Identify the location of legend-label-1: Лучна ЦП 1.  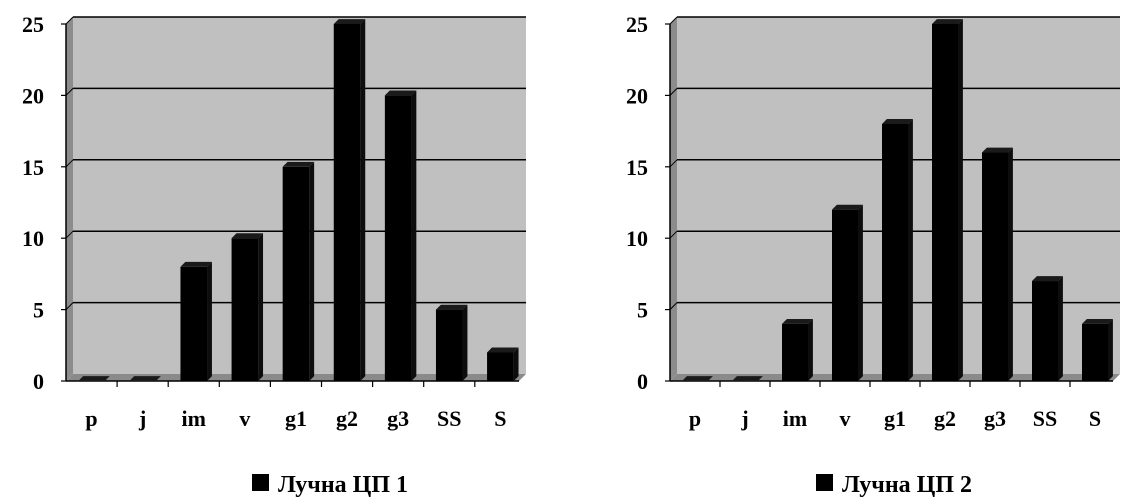
(343, 485).